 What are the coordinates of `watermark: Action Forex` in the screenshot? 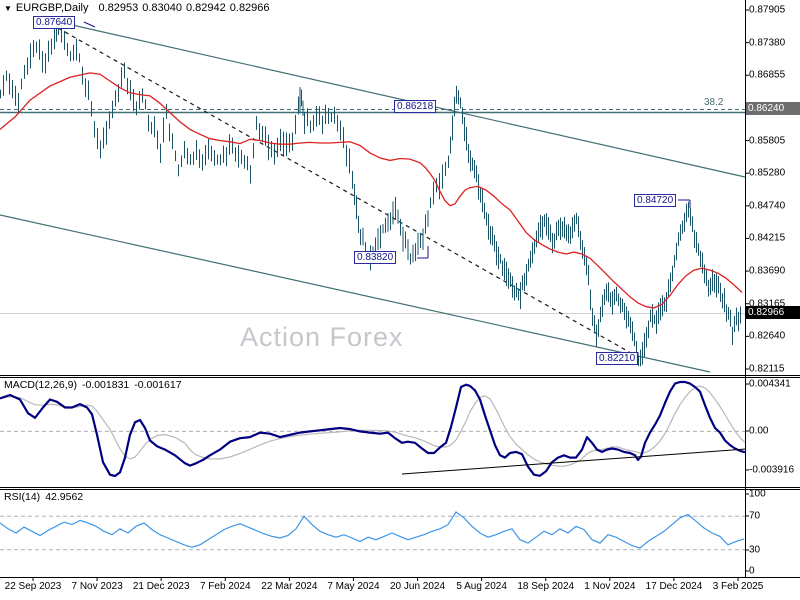 It's located at (322, 337).